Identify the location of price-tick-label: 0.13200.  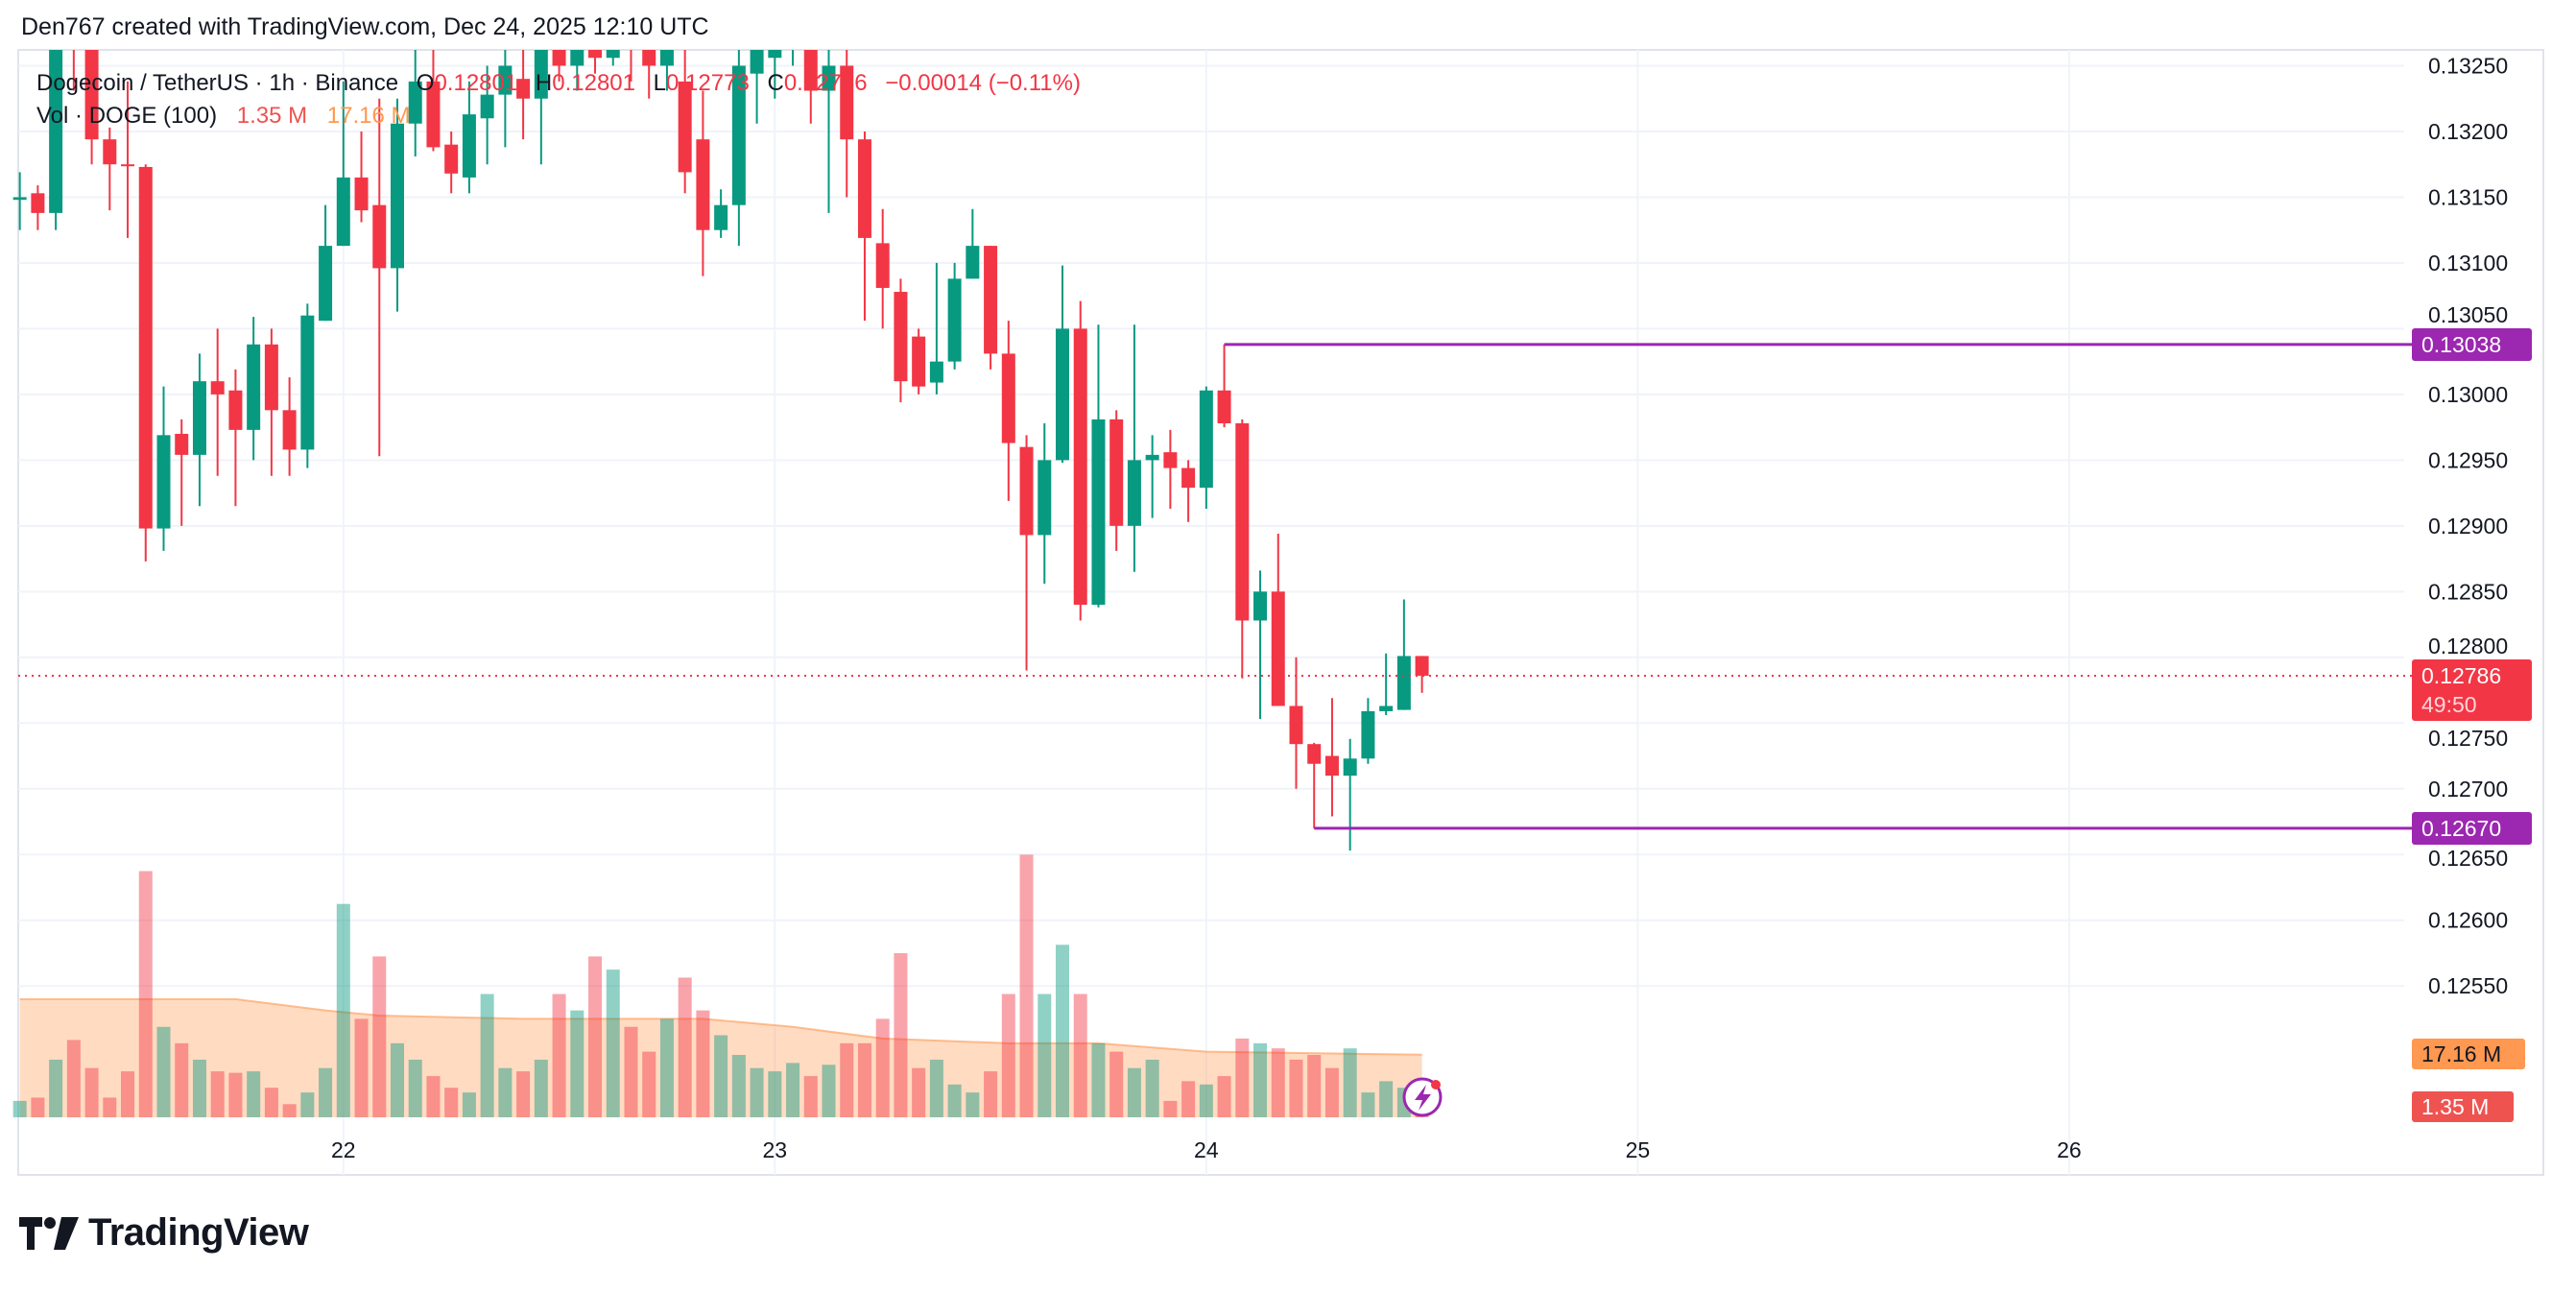
(2468, 131).